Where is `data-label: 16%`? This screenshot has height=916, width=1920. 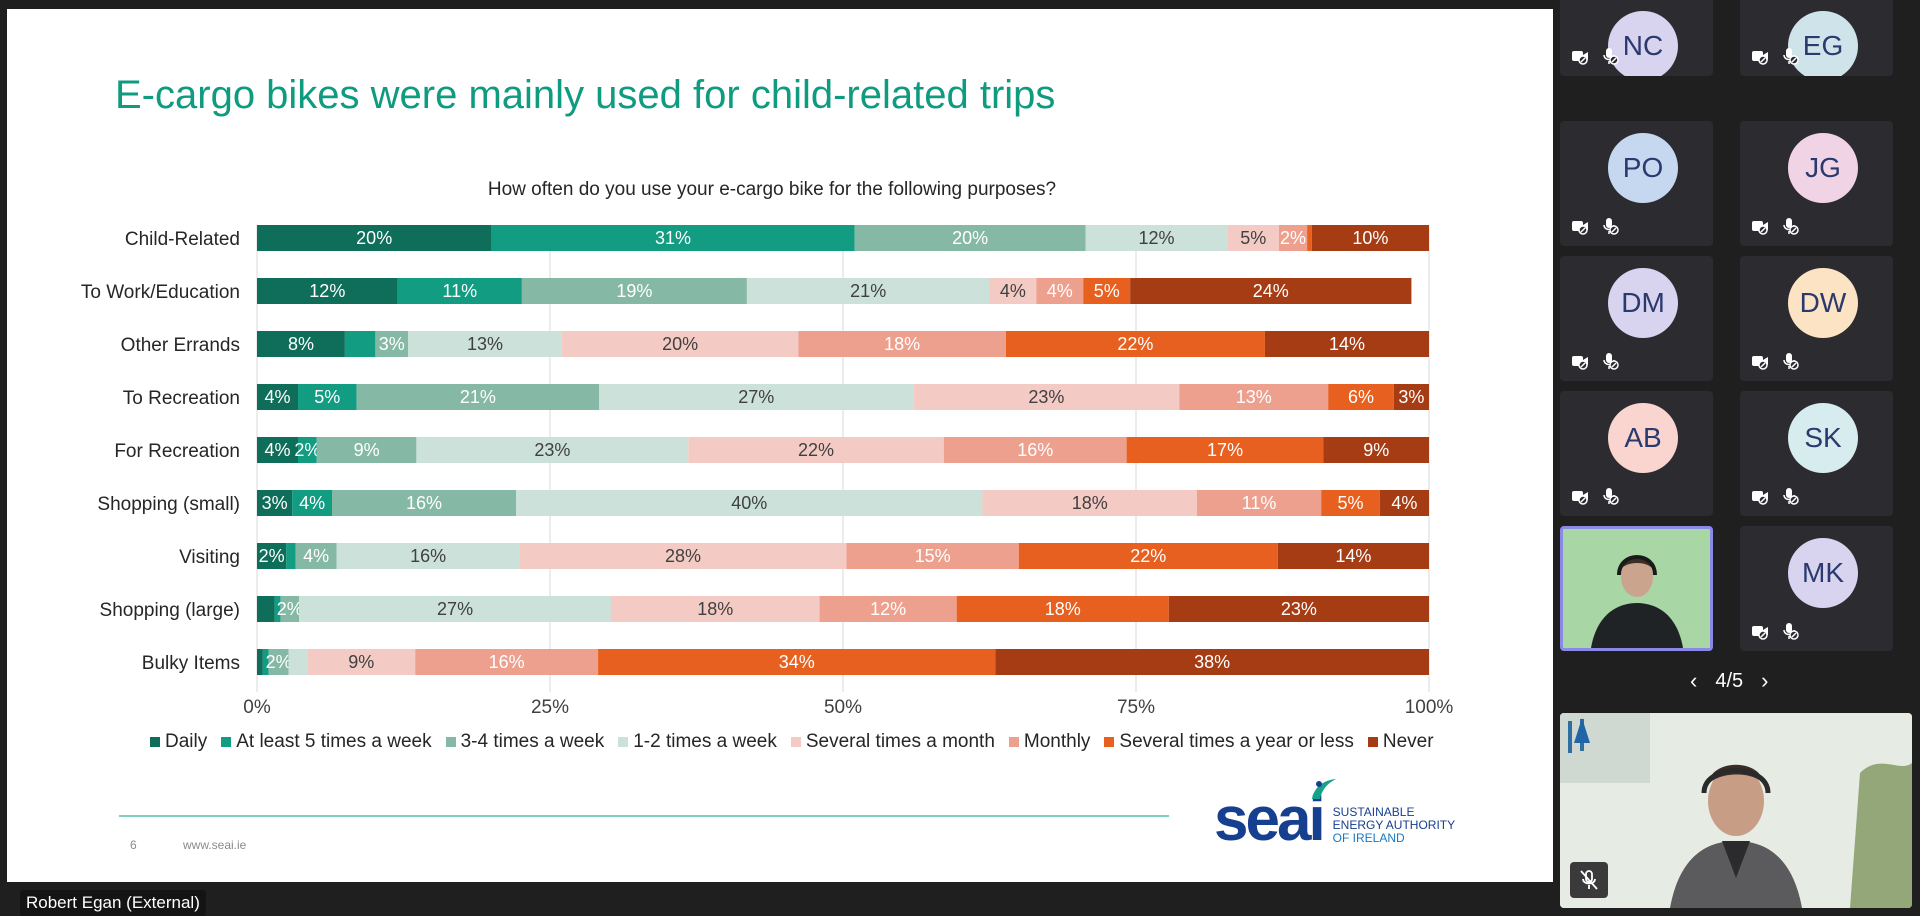
data-label: 16% is located at coordinates (1035, 450).